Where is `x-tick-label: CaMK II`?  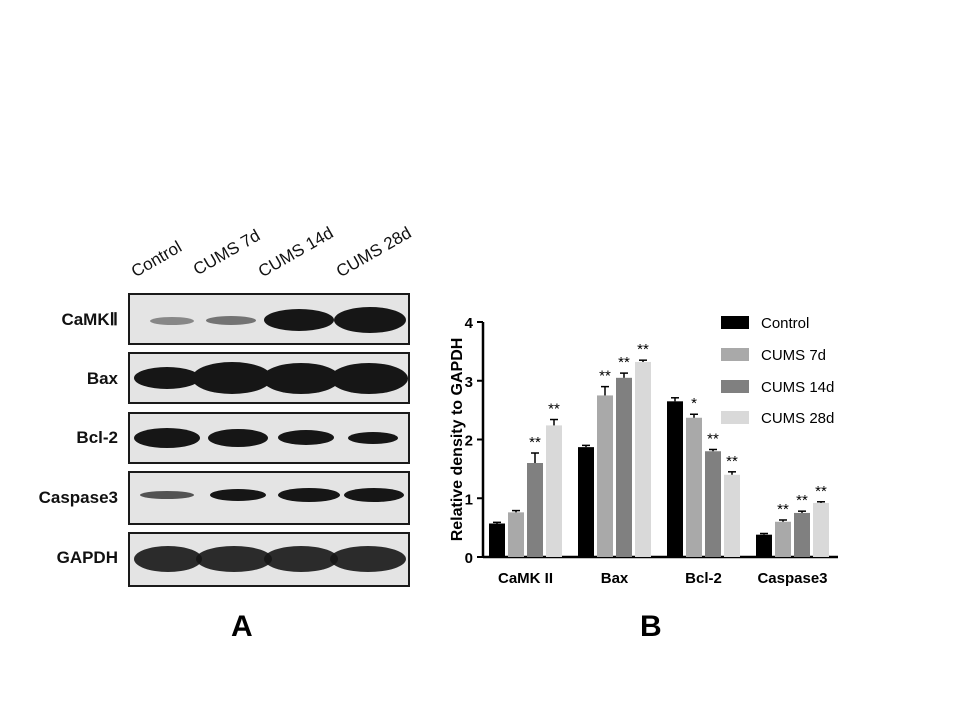
x-tick-label: CaMK II is located at coordinates (525, 578).